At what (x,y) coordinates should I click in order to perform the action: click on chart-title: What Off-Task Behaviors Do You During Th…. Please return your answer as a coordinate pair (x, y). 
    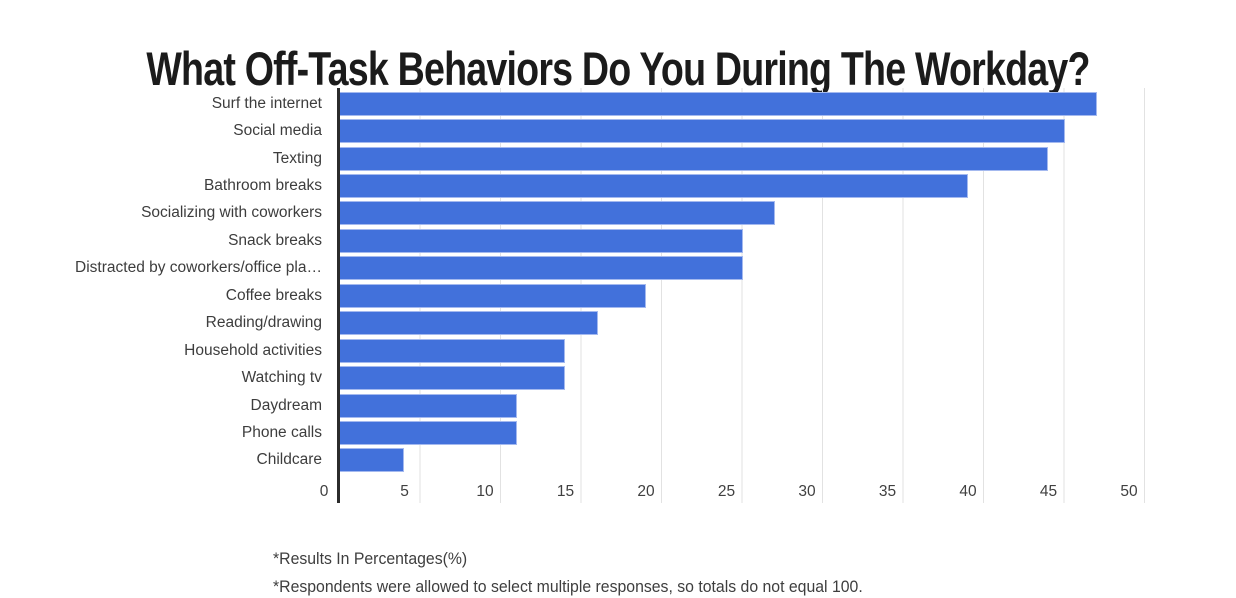
    Looking at the image, I should click on (618, 69).